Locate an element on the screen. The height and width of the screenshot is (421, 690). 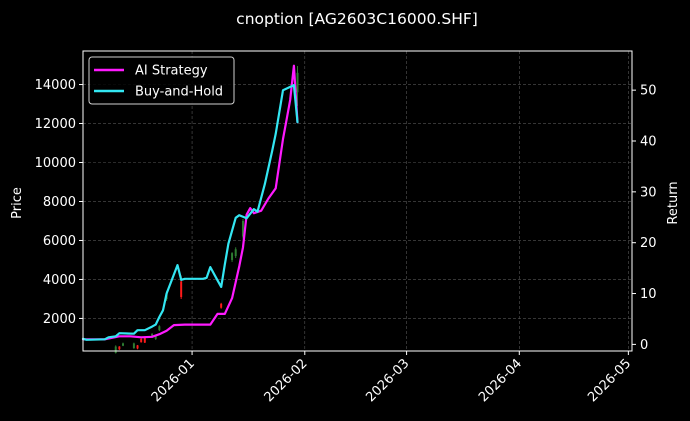
legend-label: AI Strategy is located at coordinates (171, 71).